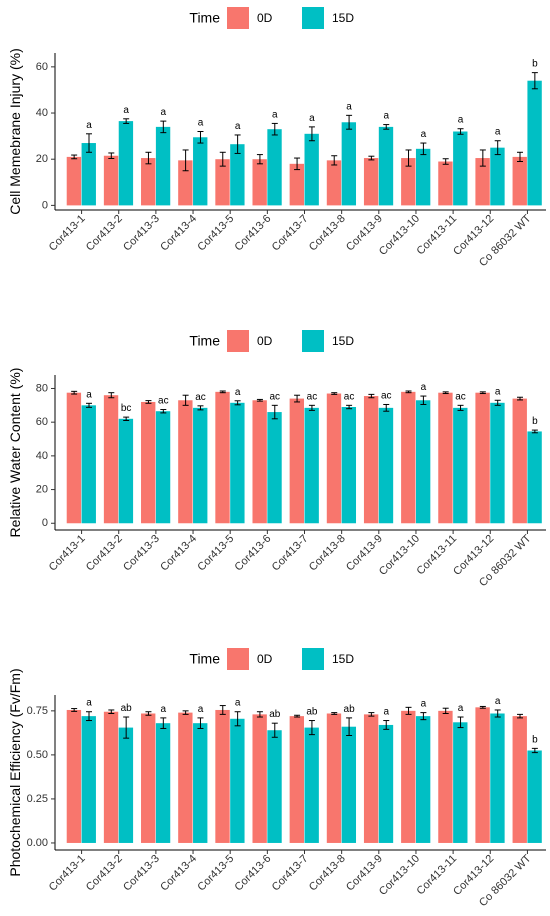  Describe the element at coordinates (15, 131) in the screenshot. I see `y-axis-label: Cell Memebrane Injury (%)` at that location.